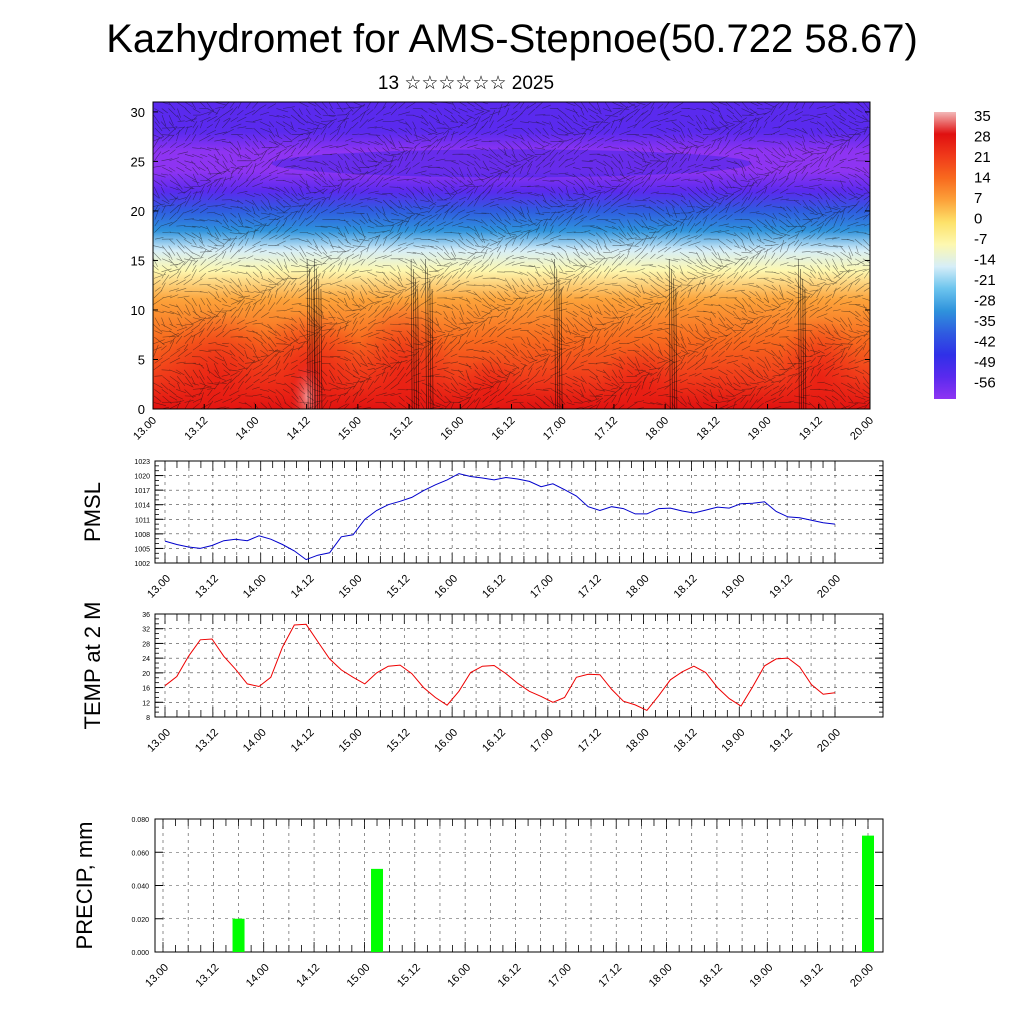 This screenshot has height=1024, width=1024. I want to click on colorbar-label: -56, so click(985, 383).